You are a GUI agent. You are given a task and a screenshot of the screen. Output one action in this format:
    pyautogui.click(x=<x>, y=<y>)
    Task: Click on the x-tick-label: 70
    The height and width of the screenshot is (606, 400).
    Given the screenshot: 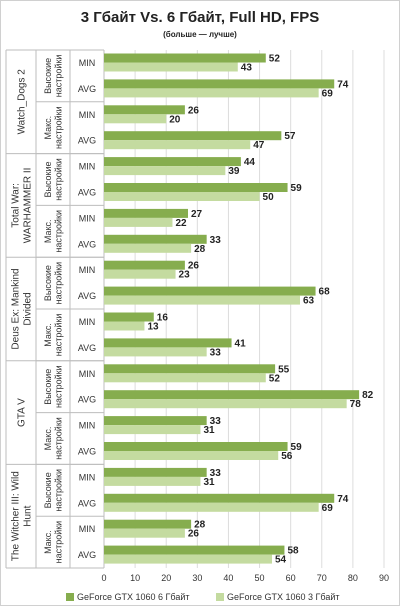 What is the action you would take?
    pyautogui.click(x=322, y=578)
    